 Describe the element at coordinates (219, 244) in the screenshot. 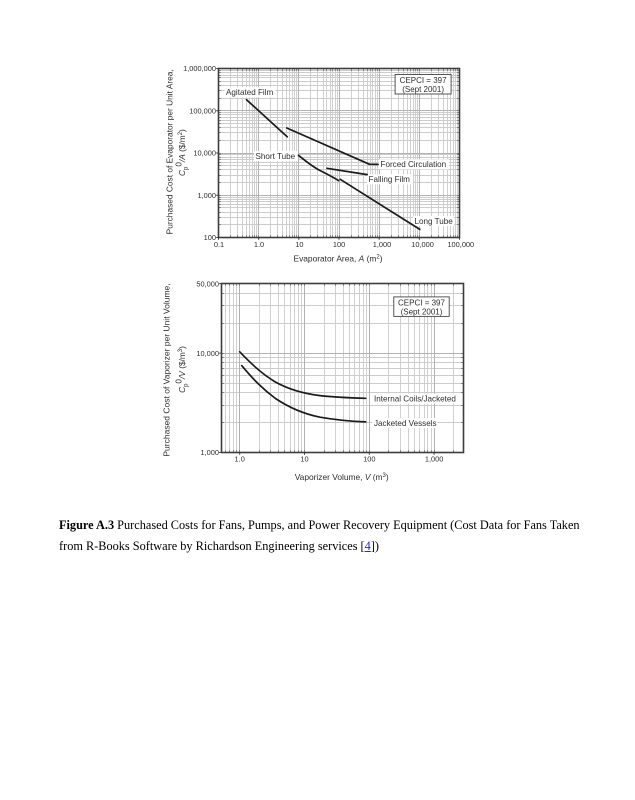

I see `svg-text: 0.1` at that location.